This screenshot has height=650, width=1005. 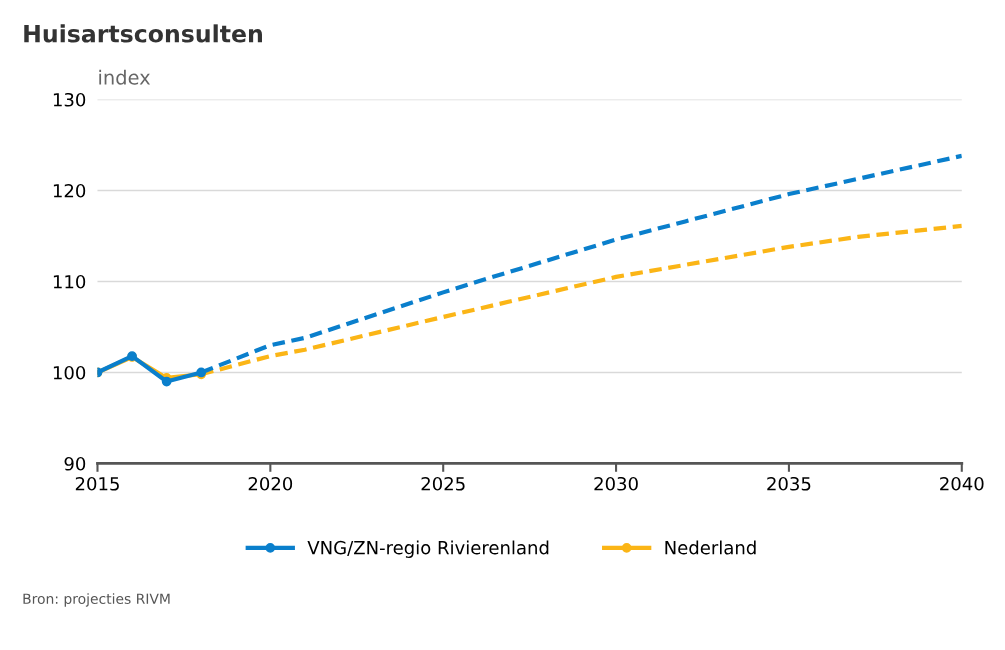 I want to click on x-tick-label: 2015, so click(x=97, y=483).